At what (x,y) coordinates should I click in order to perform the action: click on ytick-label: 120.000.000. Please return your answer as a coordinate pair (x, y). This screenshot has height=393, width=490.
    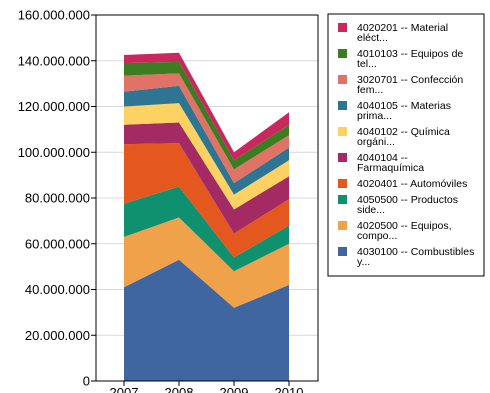
    Looking at the image, I should click on (54, 106).